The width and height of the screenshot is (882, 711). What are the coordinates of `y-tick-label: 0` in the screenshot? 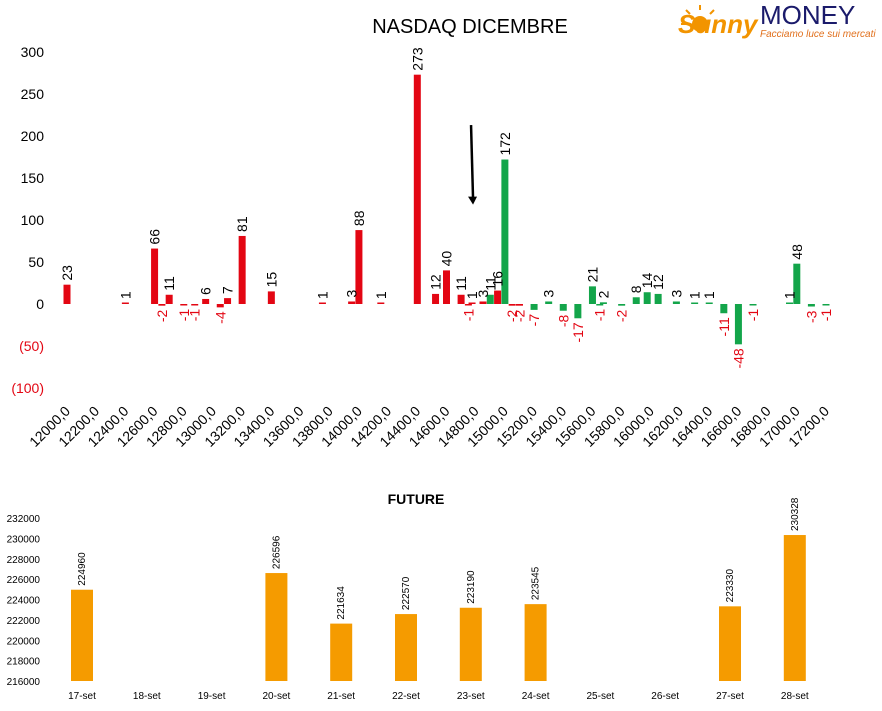 It's located at (40, 304).